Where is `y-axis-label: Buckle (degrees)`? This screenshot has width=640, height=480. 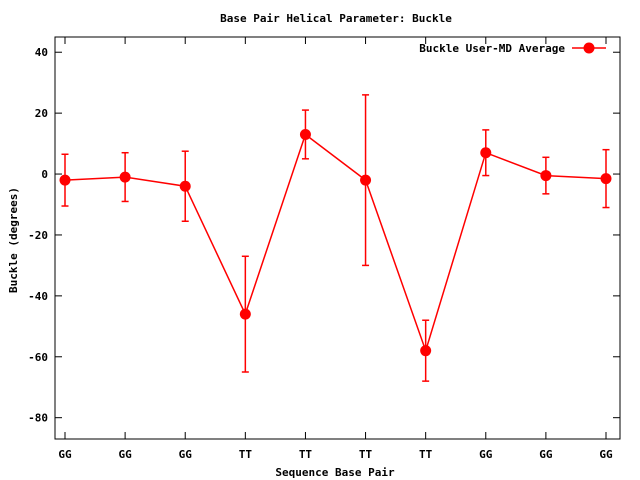 y-axis-label: Buckle (degrees) is located at coordinates (13, 240).